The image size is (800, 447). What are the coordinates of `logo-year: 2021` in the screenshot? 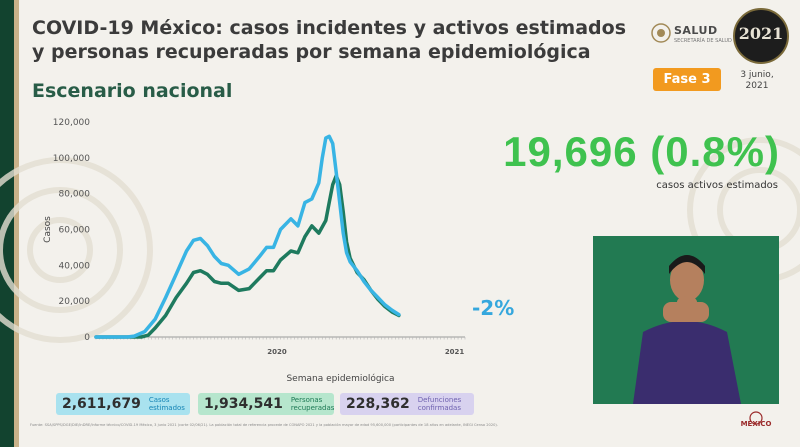 It's located at (761, 33).